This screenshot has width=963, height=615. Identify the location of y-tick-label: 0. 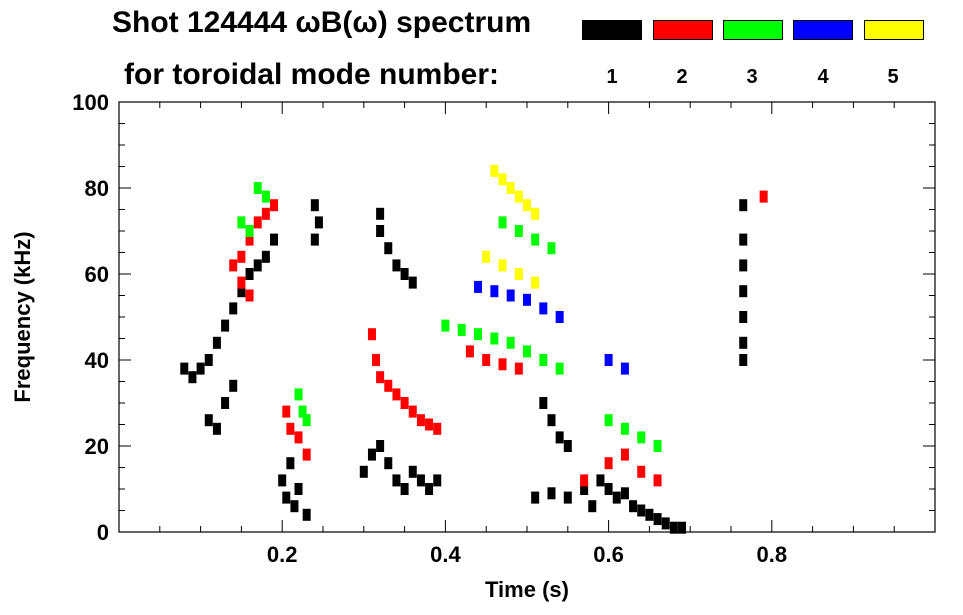
(103, 532).